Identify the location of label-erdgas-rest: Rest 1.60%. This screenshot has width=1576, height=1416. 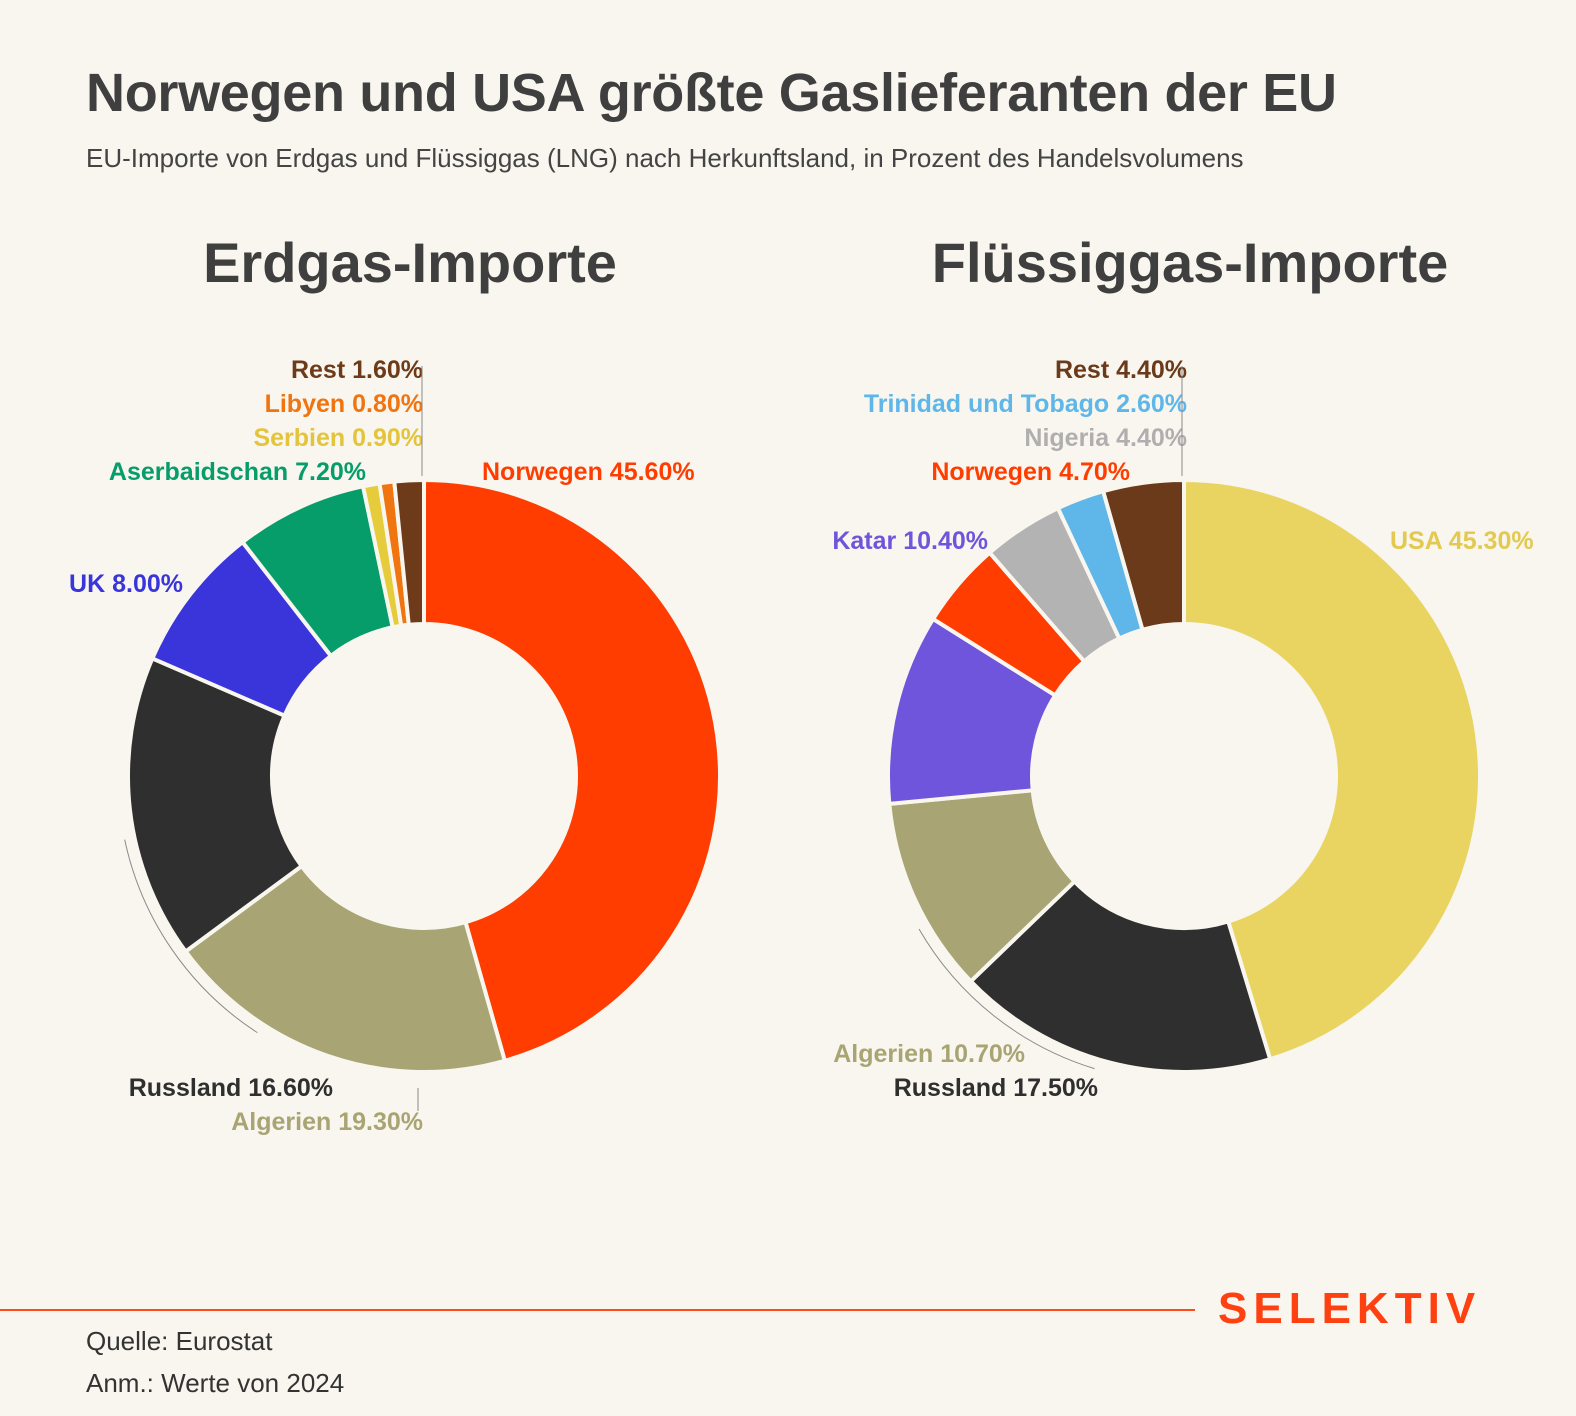
(357, 370).